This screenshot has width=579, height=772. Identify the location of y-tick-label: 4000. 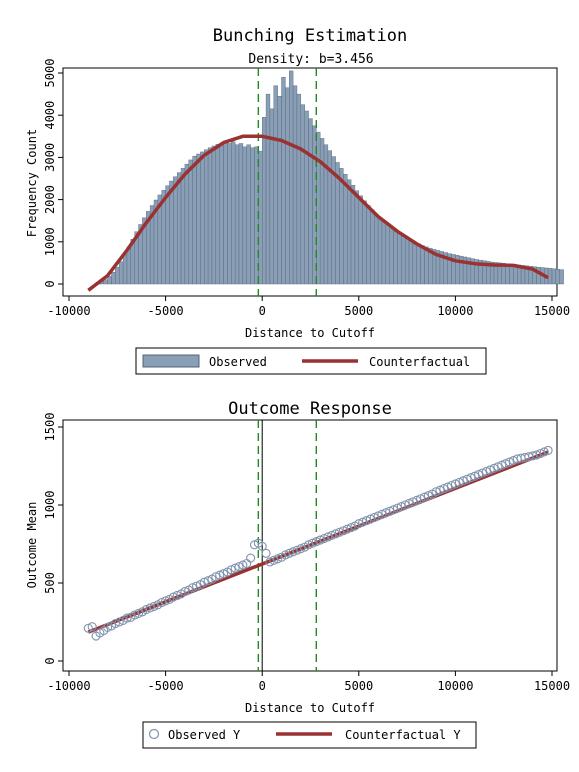
(50, 115).